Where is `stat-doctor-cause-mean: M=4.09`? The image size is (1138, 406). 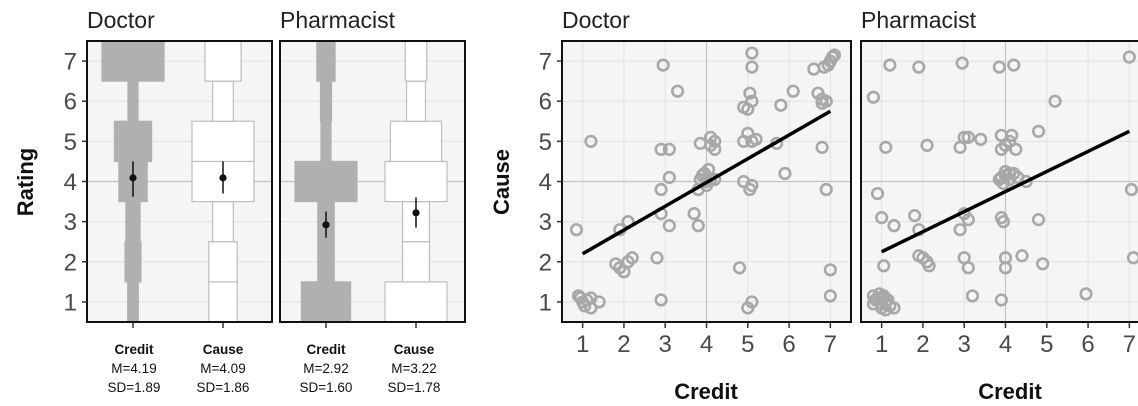 stat-doctor-cause-mean: M=4.09 is located at coordinates (222, 368).